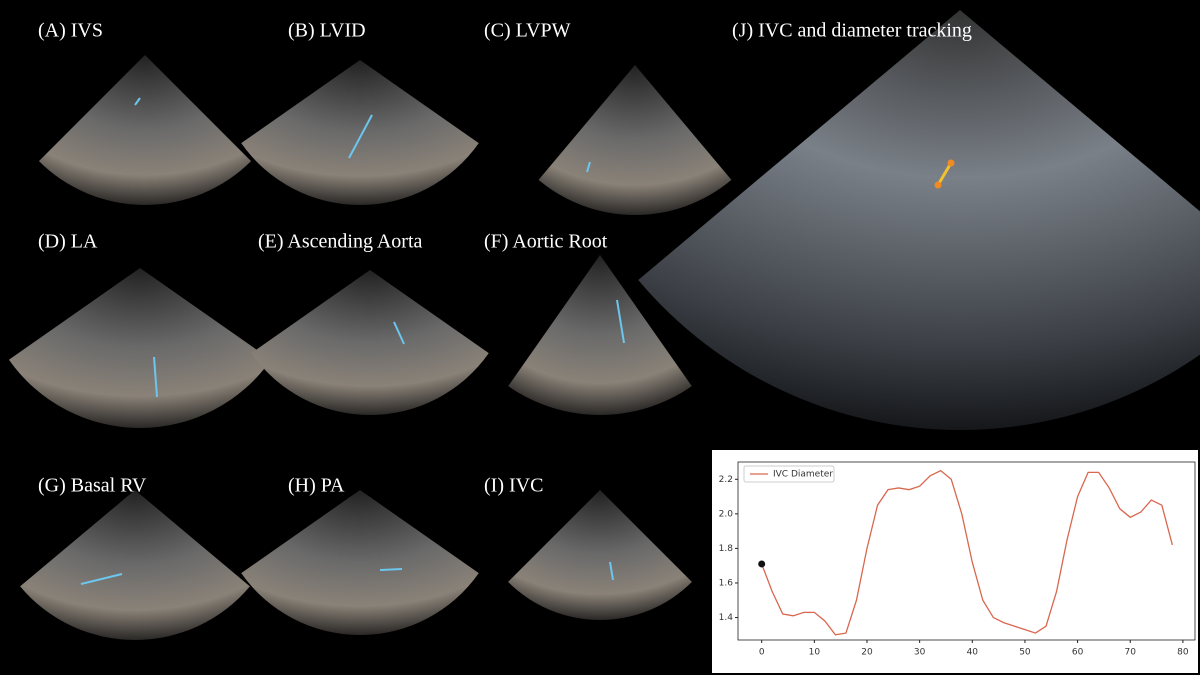 The image size is (1200, 675). Describe the element at coordinates (1078, 653) in the screenshot. I see `x-tick-label: 60` at that location.